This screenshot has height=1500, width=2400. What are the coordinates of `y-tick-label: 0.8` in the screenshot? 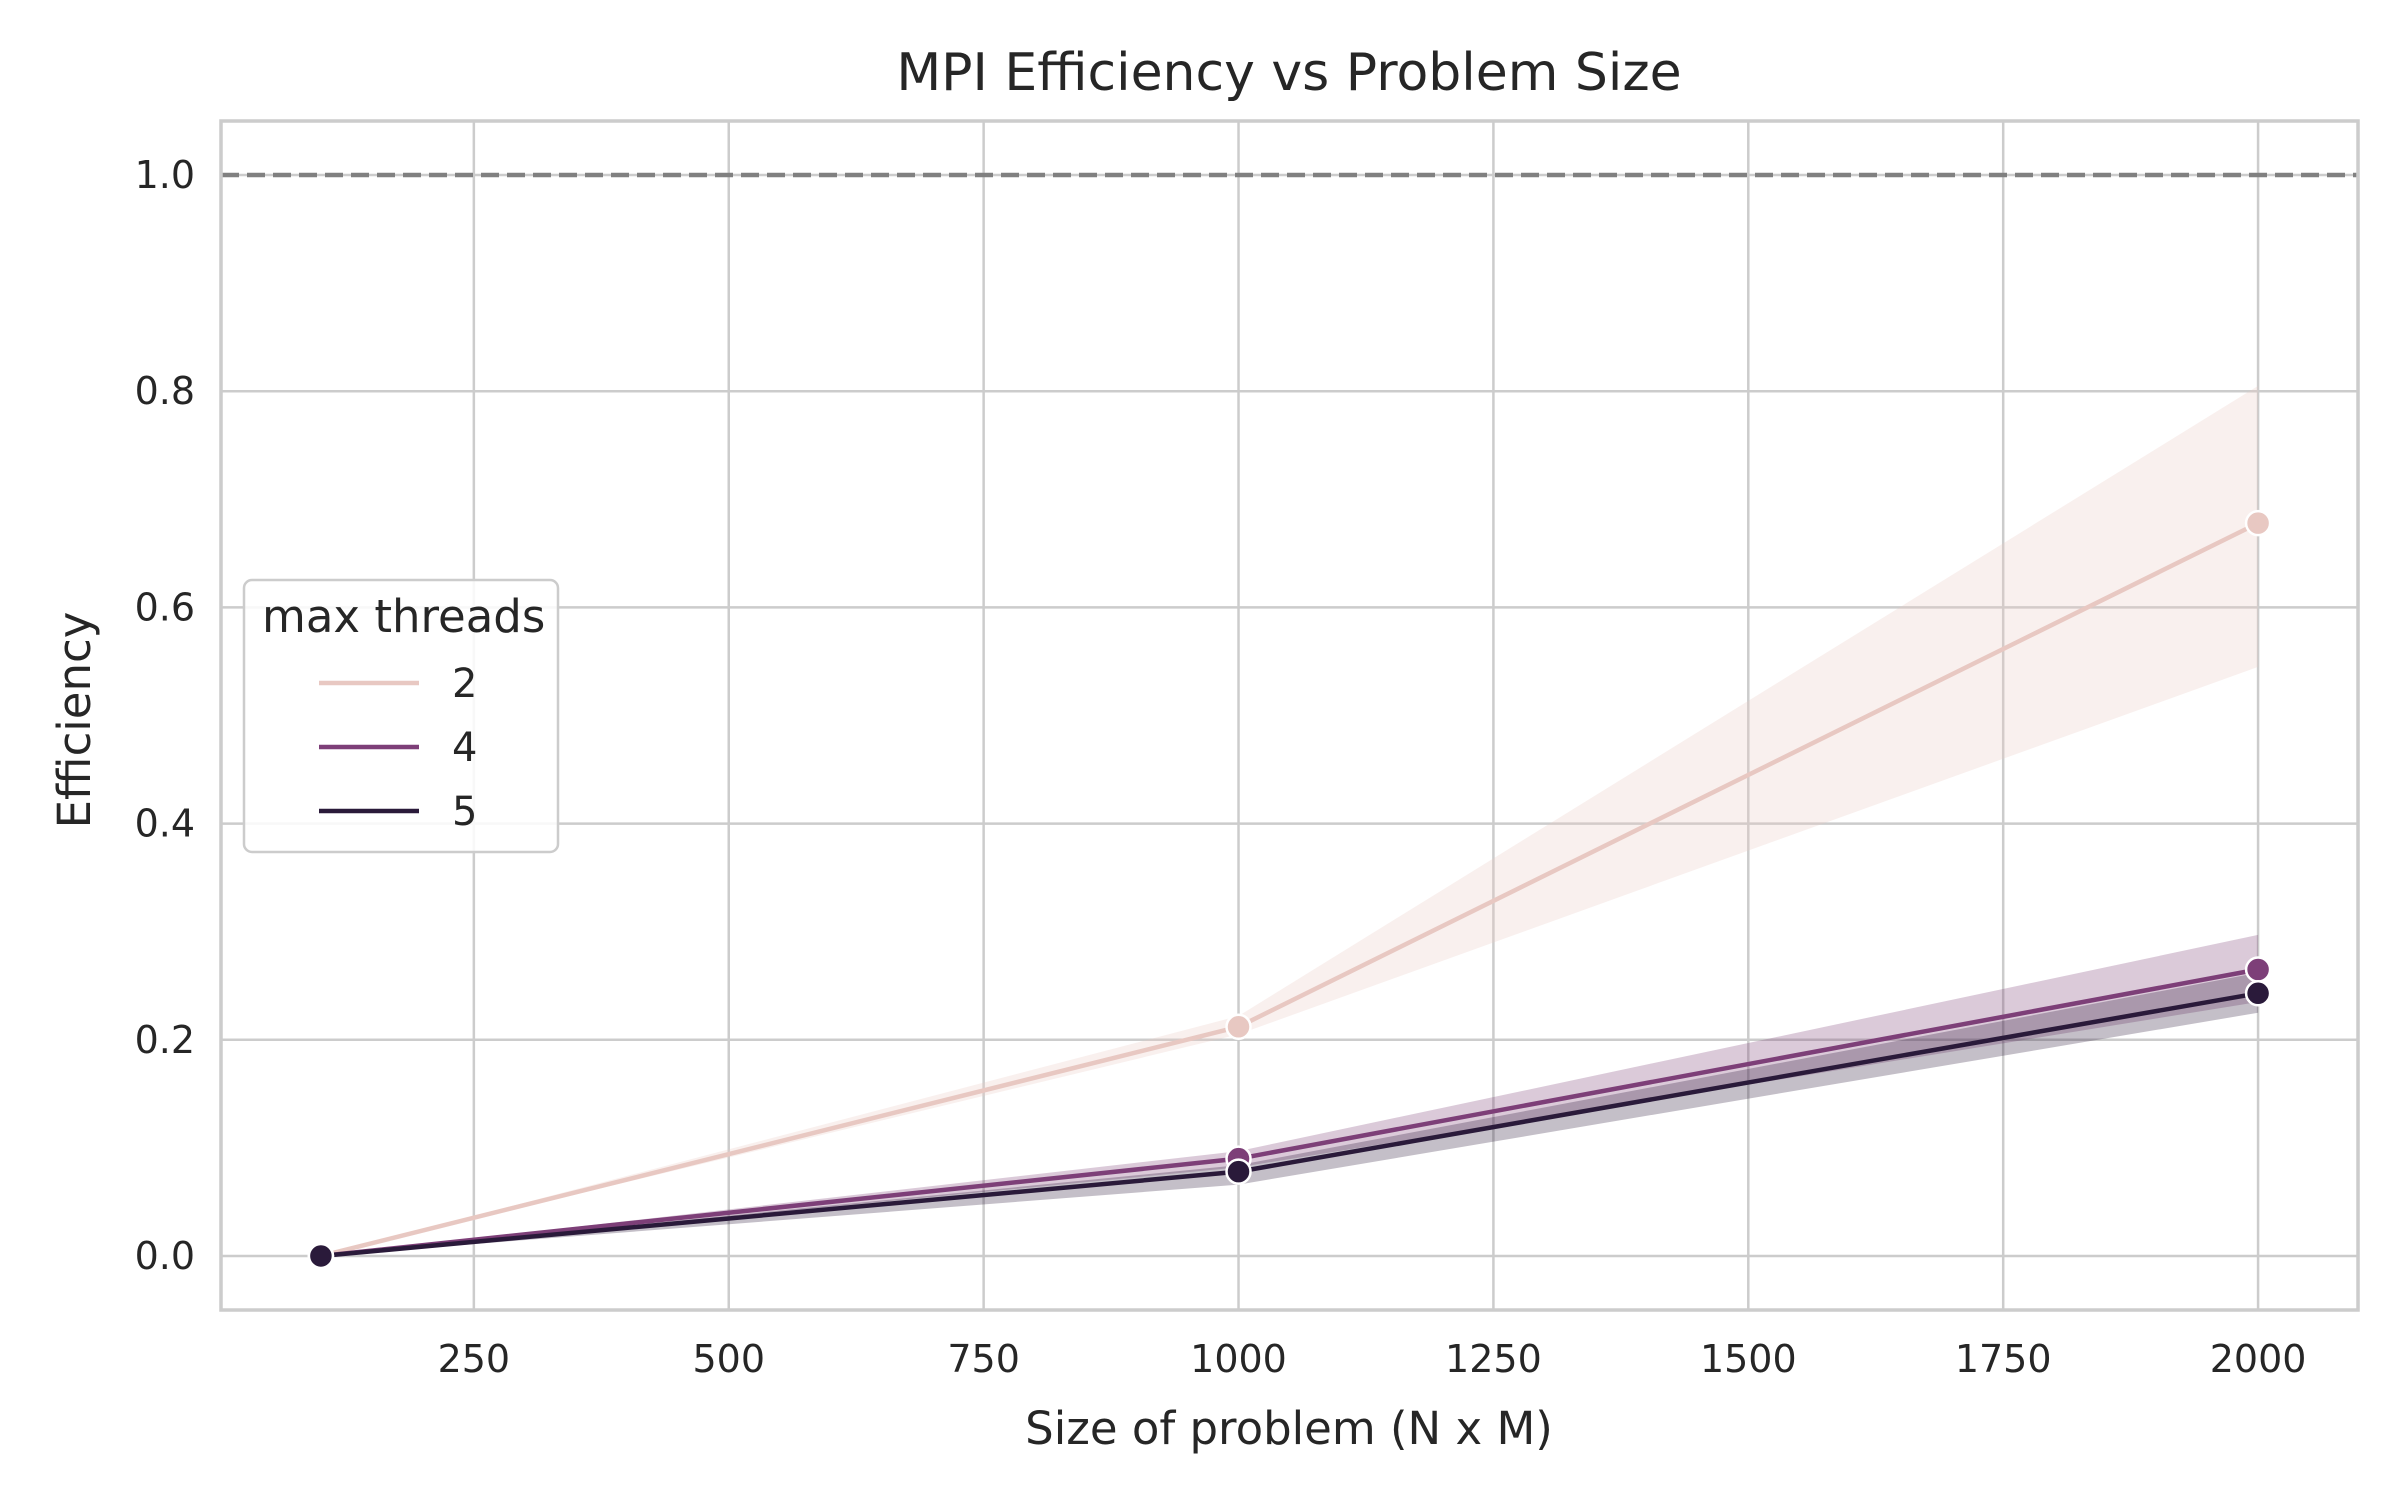 It's located at (165, 391).